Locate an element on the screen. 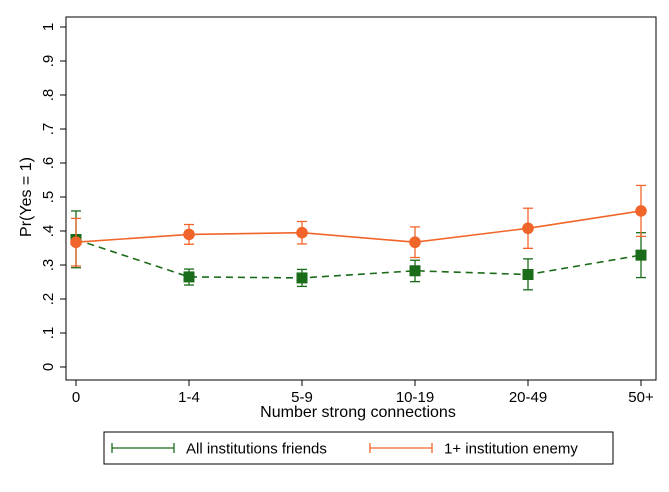 Image resolution: width=669 pixels, height=492 pixels. y-tick-label: 0 is located at coordinates (48, 367).